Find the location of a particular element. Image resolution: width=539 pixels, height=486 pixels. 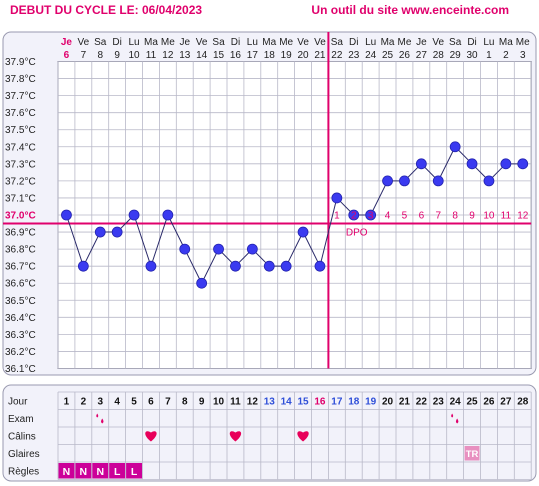

y-tick-label: 37.4°C is located at coordinates (20, 147).